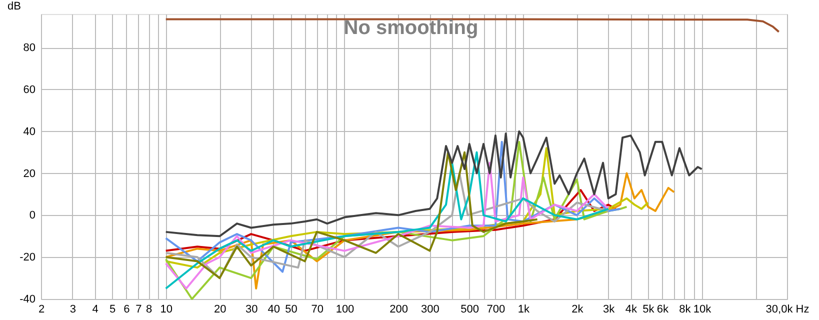 Image resolution: width=819 pixels, height=320 pixels. I want to click on x-tick-label: 6, so click(127, 310).